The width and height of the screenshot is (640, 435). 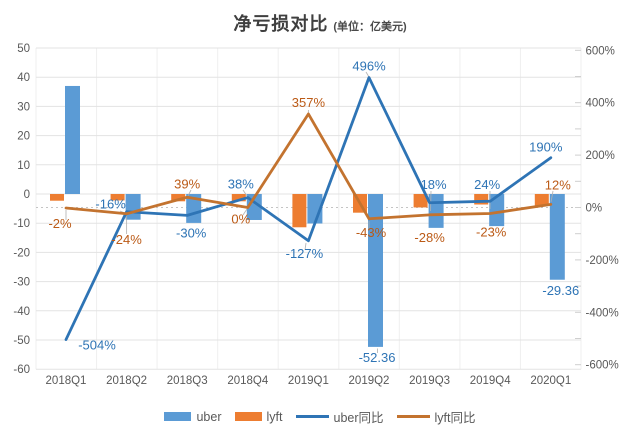 I want to click on legend-item-lyft: lyft, so click(x=258, y=416).